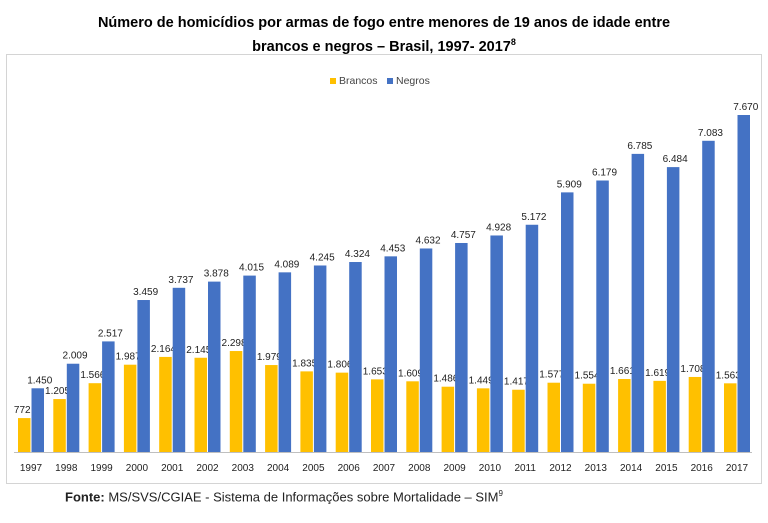 The width and height of the screenshot is (768, 523). What do you see at coordinates (624, 415) in the screenshot?
I see `bar-brancos-2014` at bounding box center [624, 415].